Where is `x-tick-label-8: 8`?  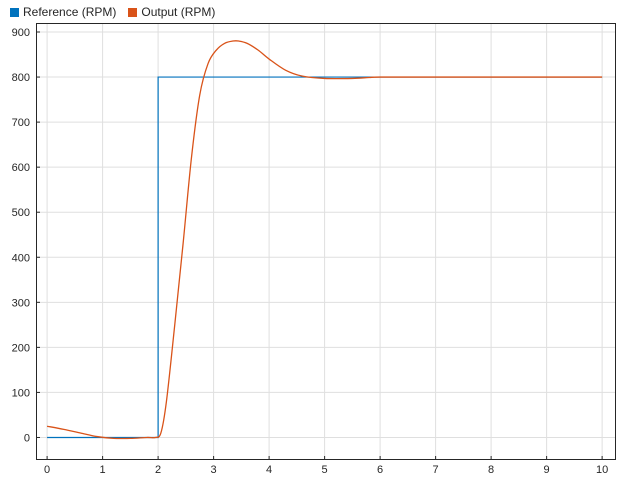
x-tick-label-8: 8 is located at coordinates (491, 470).